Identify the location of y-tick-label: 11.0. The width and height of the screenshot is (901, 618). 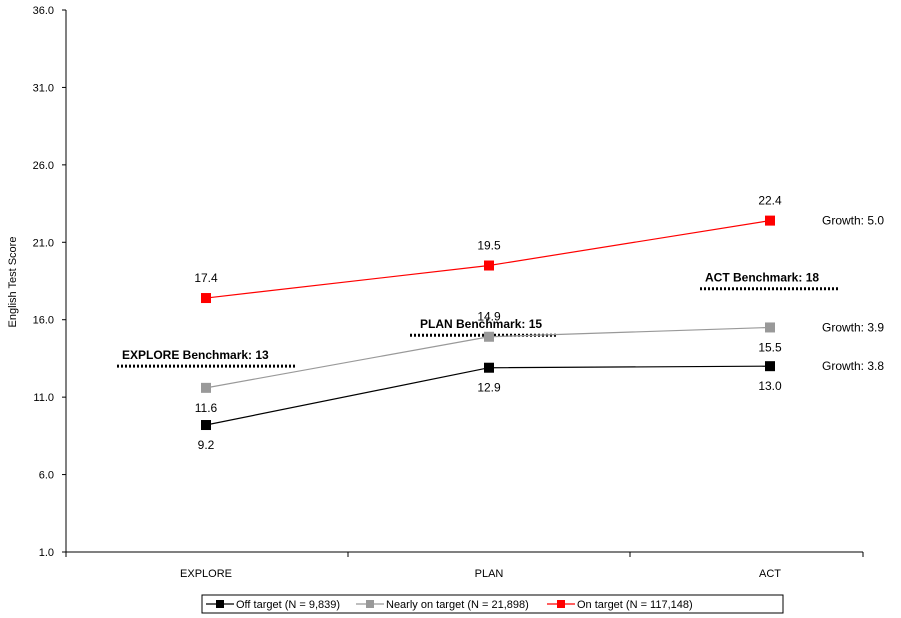
(43, 398).